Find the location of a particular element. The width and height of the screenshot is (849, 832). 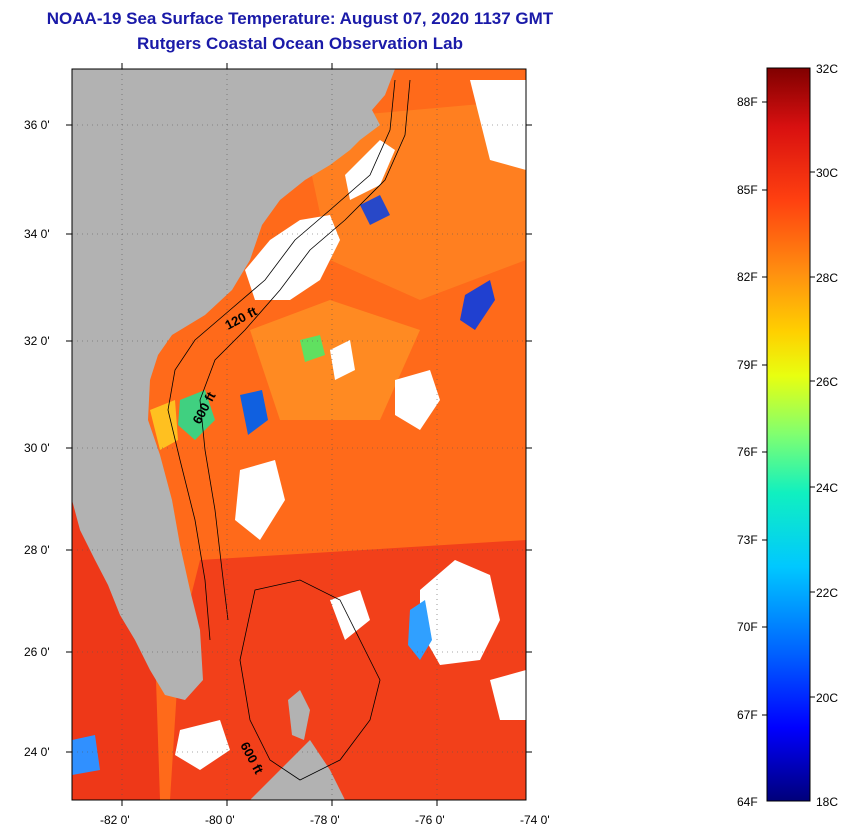

colorbar-fahrenheit-label: 67F is located at coordinates (747, 715).